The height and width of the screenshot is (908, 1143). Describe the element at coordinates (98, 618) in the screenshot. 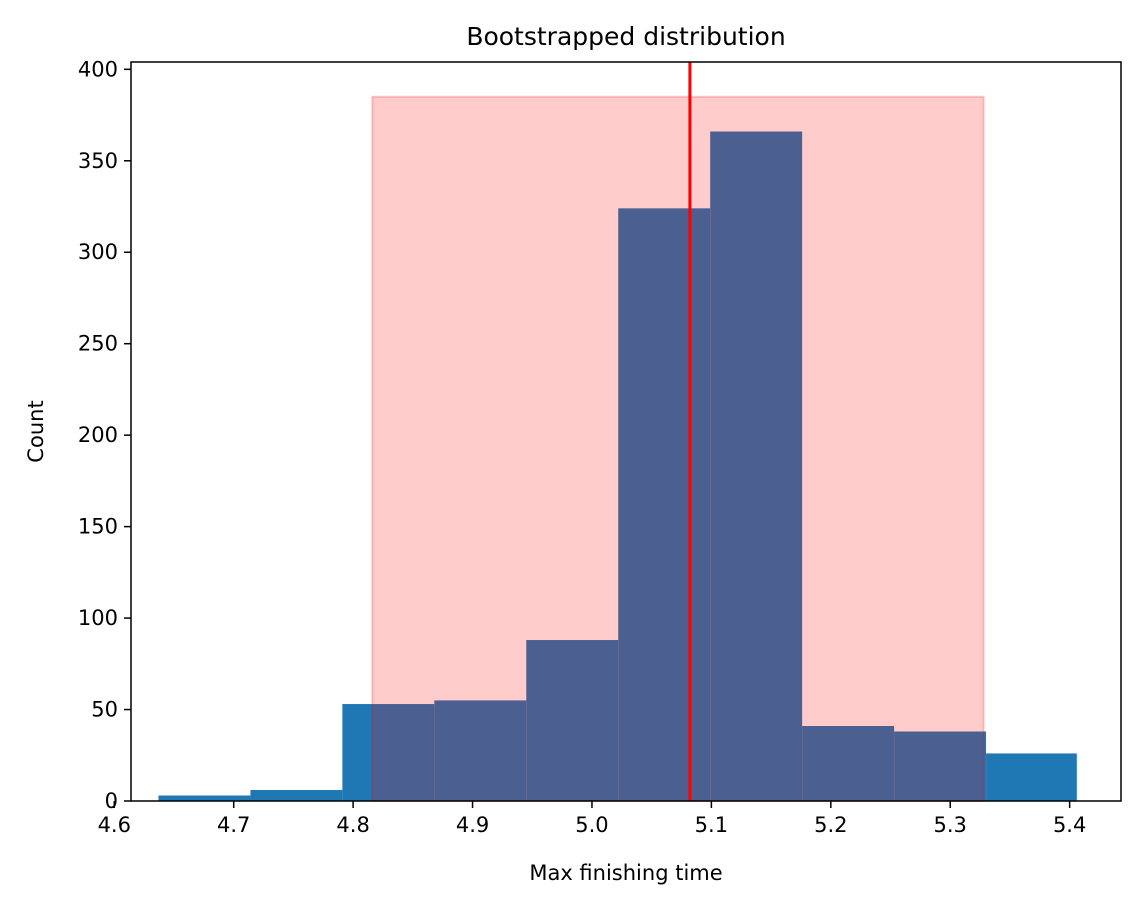

I see `y-tick-label: 100` at that location.